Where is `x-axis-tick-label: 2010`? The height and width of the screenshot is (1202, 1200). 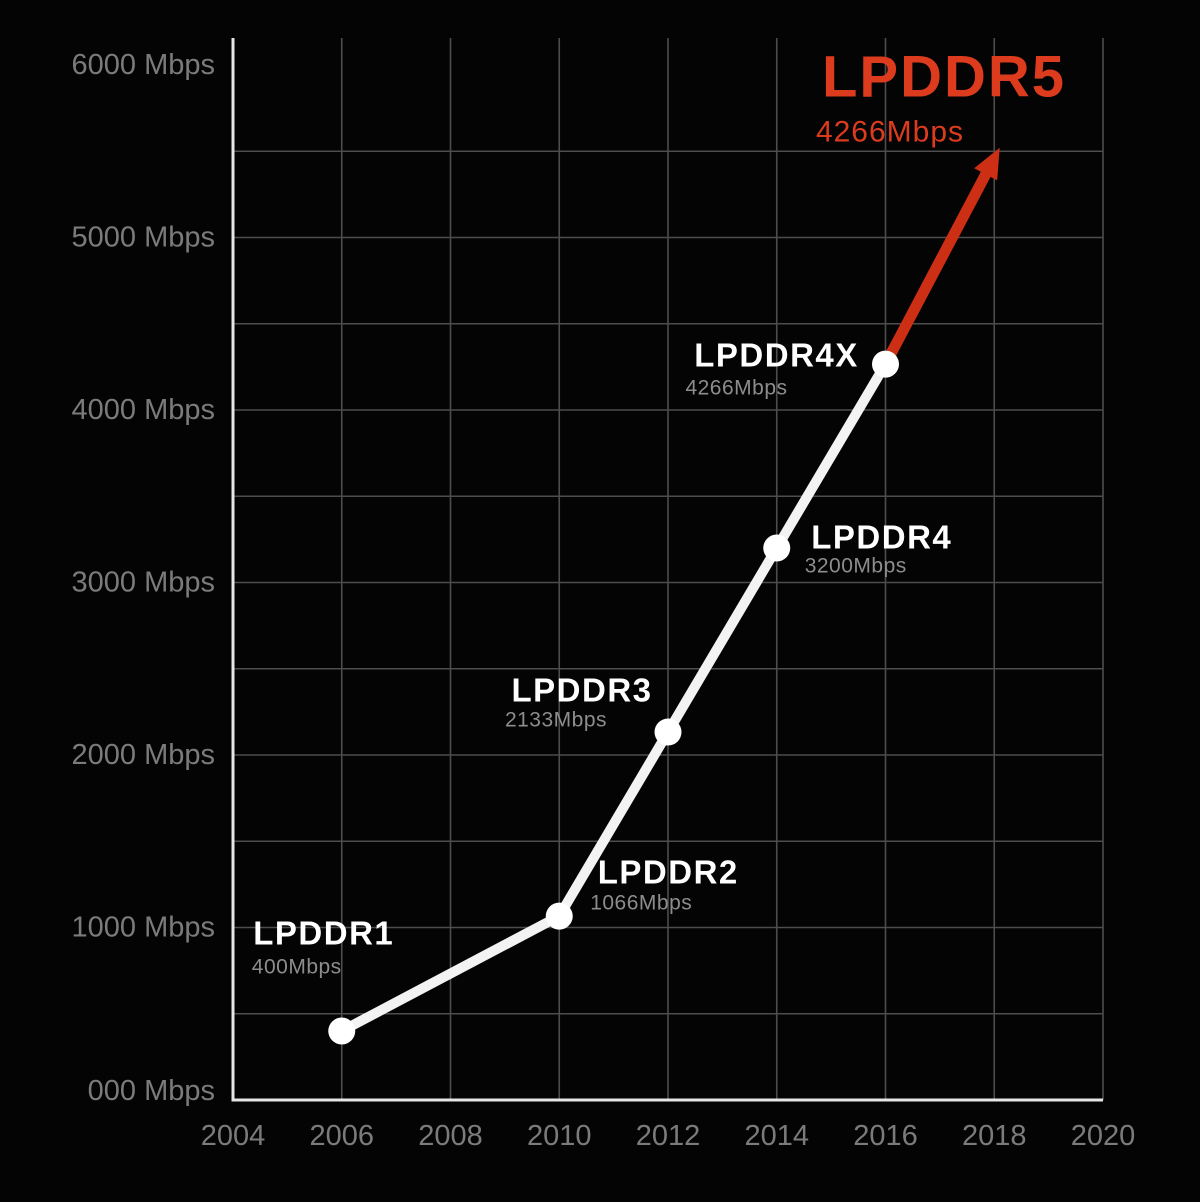
x-axis-tick-label: 2010 is located at coordinates (559, 1136).